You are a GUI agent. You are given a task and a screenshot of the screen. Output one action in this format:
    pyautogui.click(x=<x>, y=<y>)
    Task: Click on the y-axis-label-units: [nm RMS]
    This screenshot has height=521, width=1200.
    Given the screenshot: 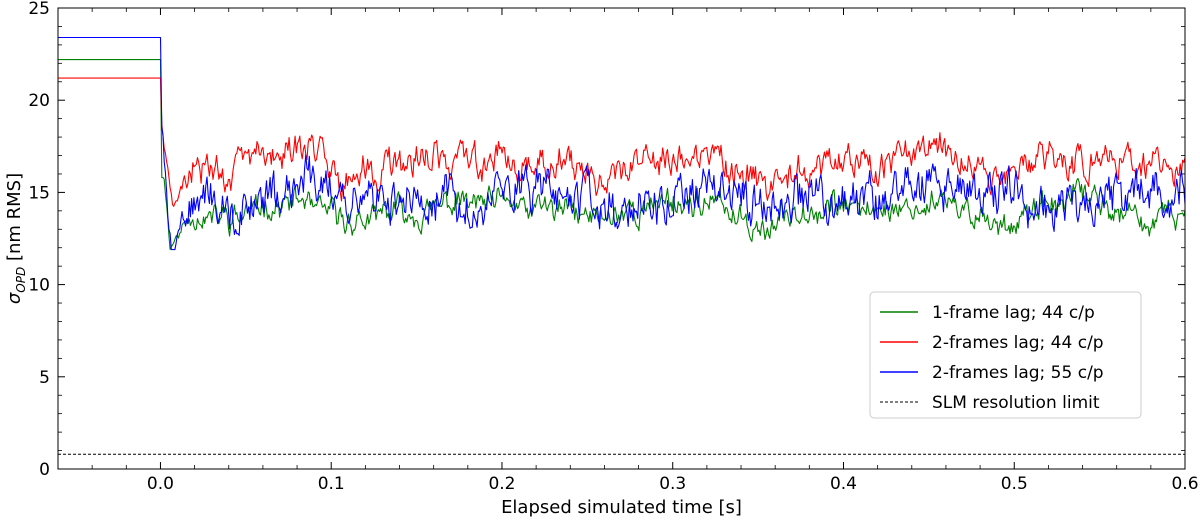 What is the action you would take?
    pyautogui.click(x=14, y=220)
    